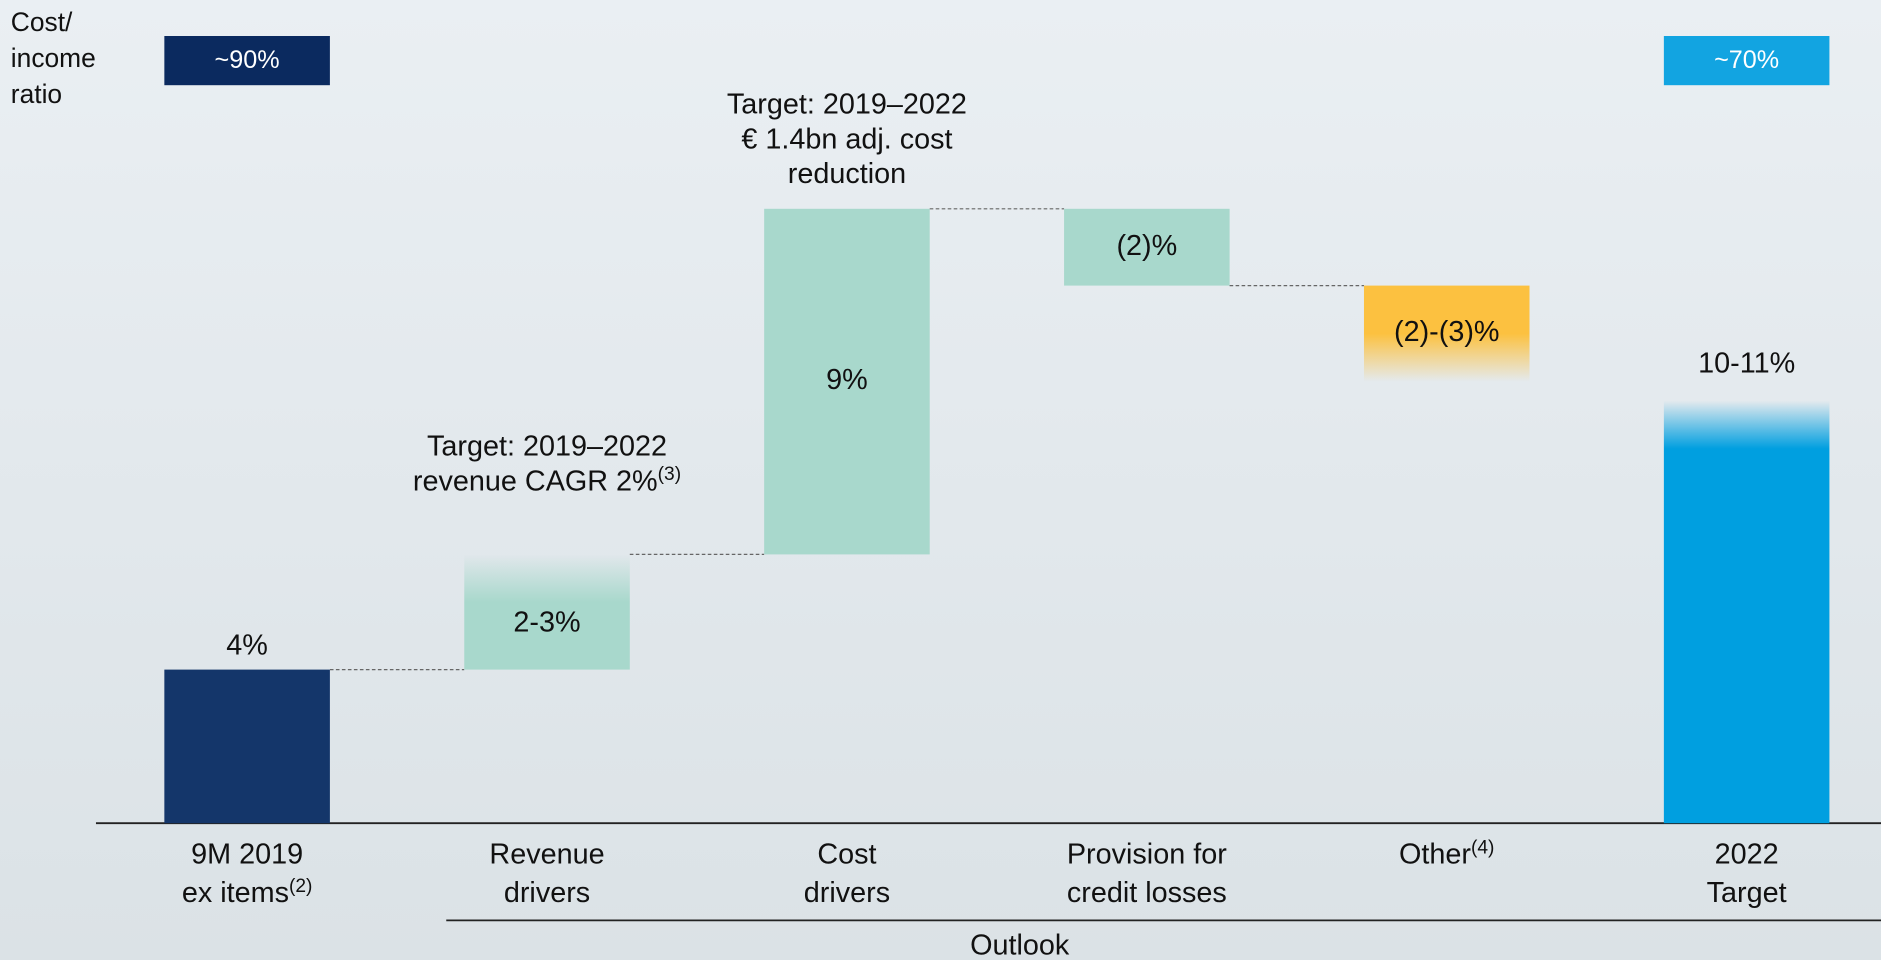  What do you see at coordinates (1147, 873) in the screenshot?
I see `x-tick-label: Provision for credit losses` at bounding box center [1147, 873].